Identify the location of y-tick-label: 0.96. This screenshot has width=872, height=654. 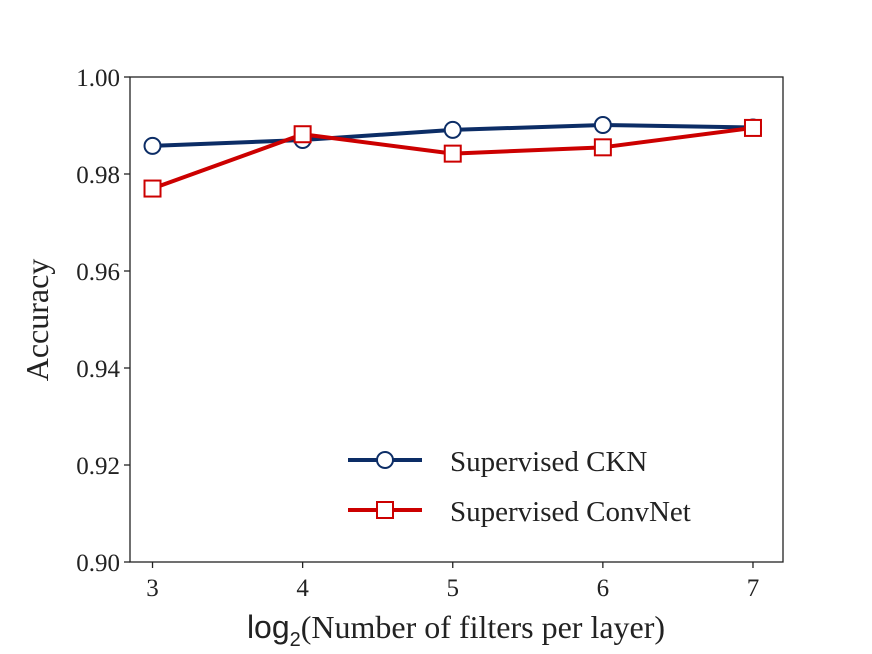
(98, 272).